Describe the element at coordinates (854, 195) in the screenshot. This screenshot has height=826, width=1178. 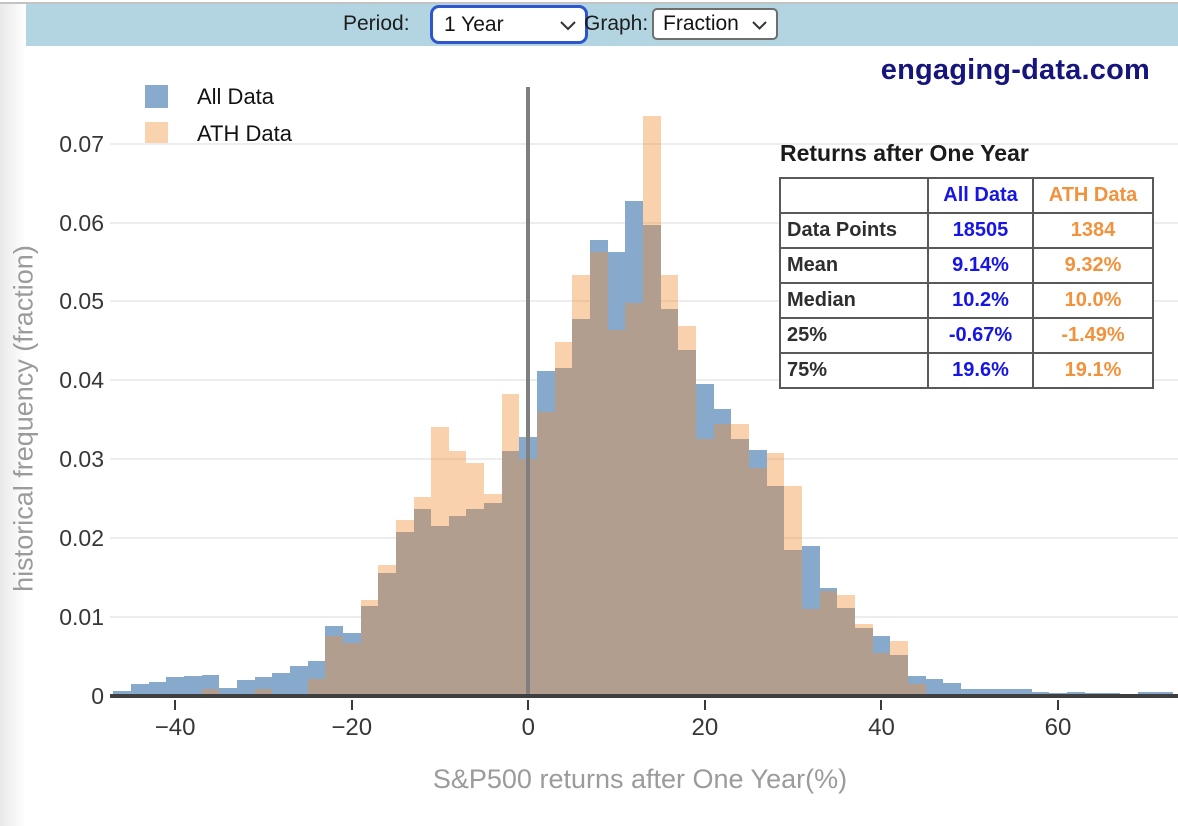
I see `stats-table-header-blank` at that location.